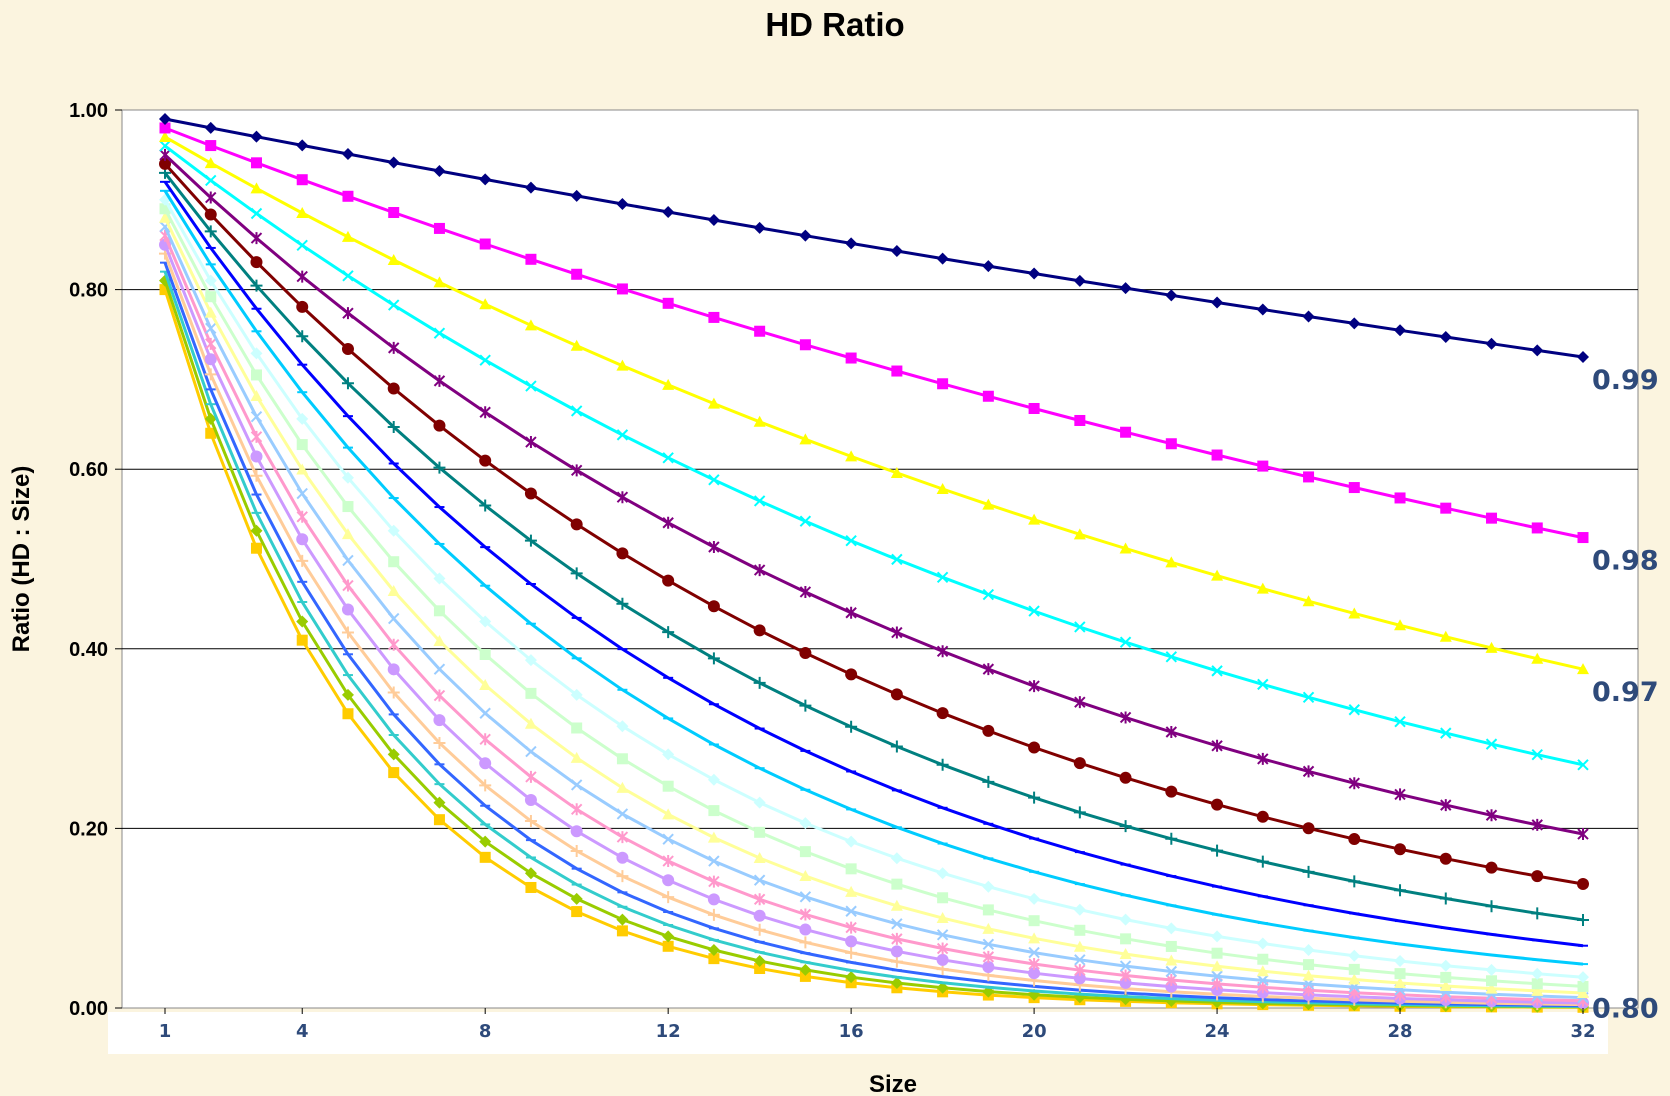  Describe the element at coordinates (1625, 561) in the screenshot. I see `series-label: 0.98` at that location.